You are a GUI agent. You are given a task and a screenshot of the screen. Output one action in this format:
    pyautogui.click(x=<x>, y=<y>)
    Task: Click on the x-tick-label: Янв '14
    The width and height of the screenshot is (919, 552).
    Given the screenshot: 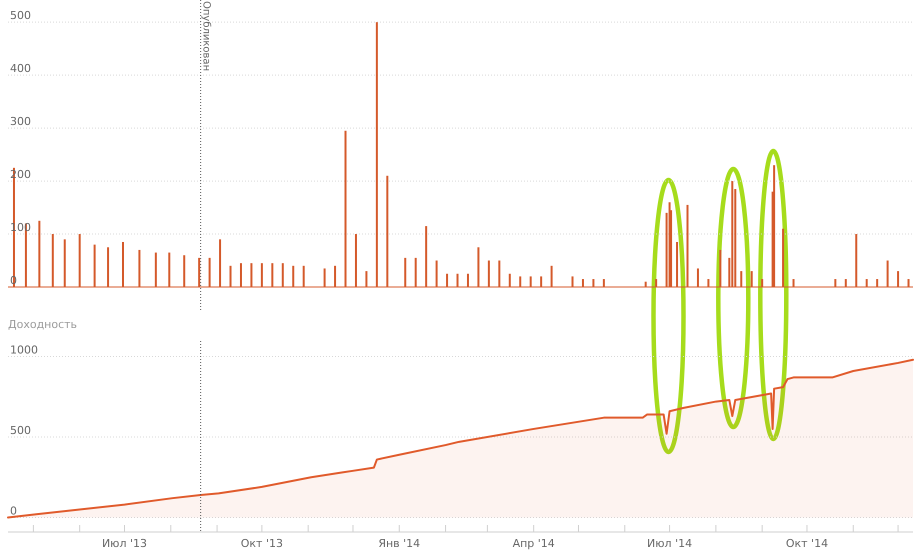 What is the action you would take?
    pyautogui.click(x=399, y=543)
    